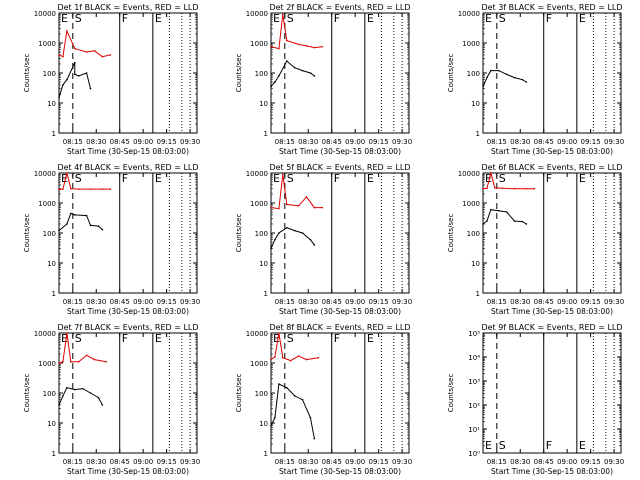 The image size is (640, 480). I want to click on y-tick-label: 10⁵, so click(474, 334).